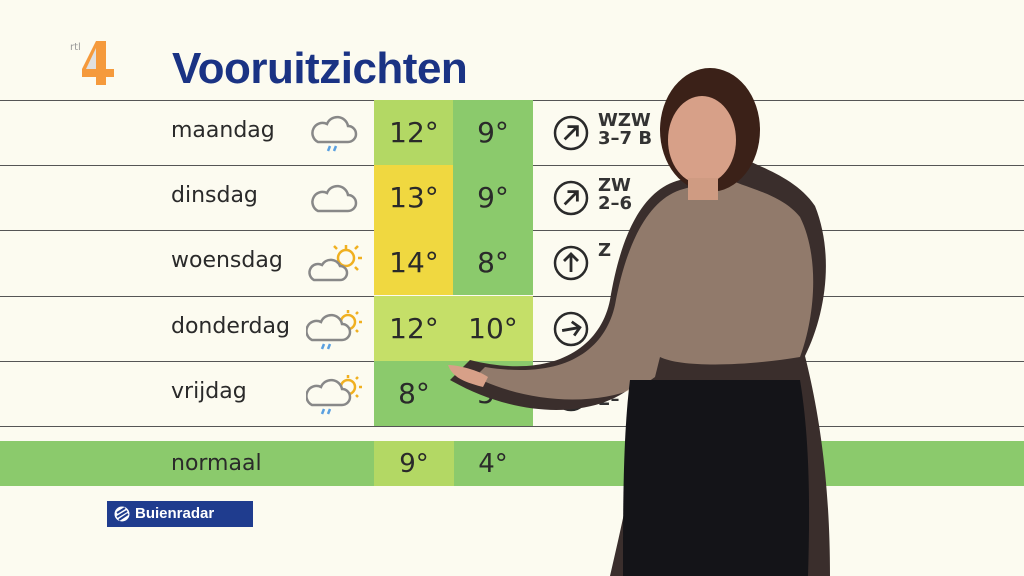 The image size is (1024, 576). Describe the element at coordinates (334, 198) in the screenshot. I see `cloud-icon` at that location.